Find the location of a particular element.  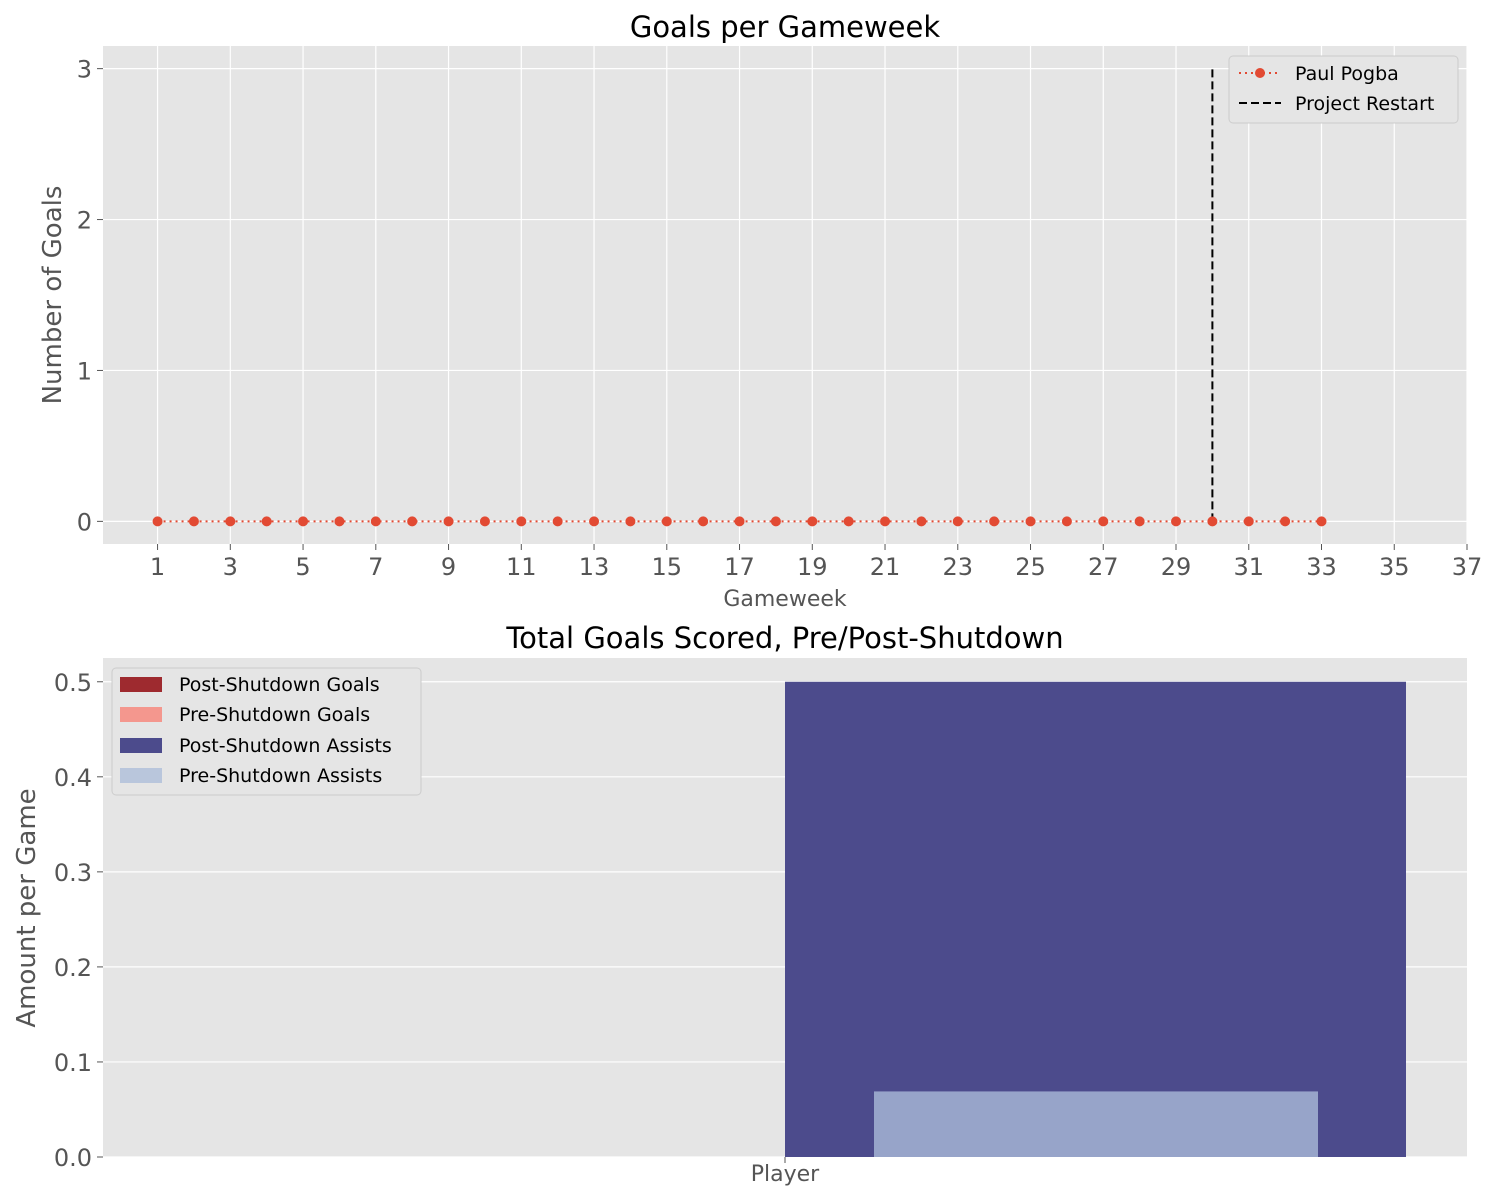

legend-pre-assists-swatch is located at coordinates (141, 775).